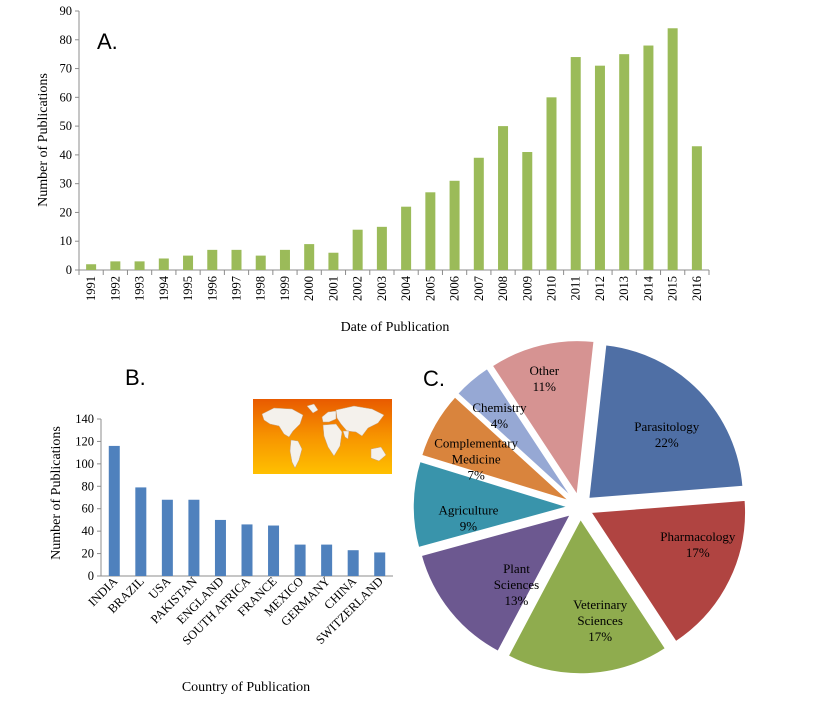 The width and height of the screenshot is (840, 709). Describe the element at coordinates (66, 11) in the screenshot. I see `a-ytick-label: 90` at that location.